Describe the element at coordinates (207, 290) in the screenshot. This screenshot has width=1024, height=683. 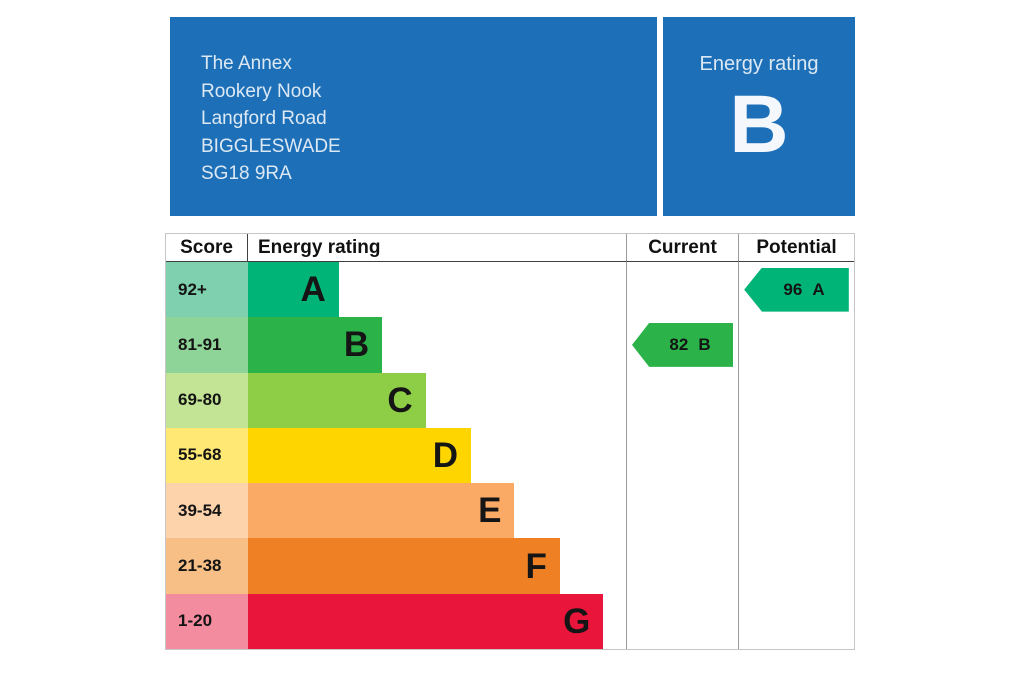
I see `score-cell: 92+` at that location.